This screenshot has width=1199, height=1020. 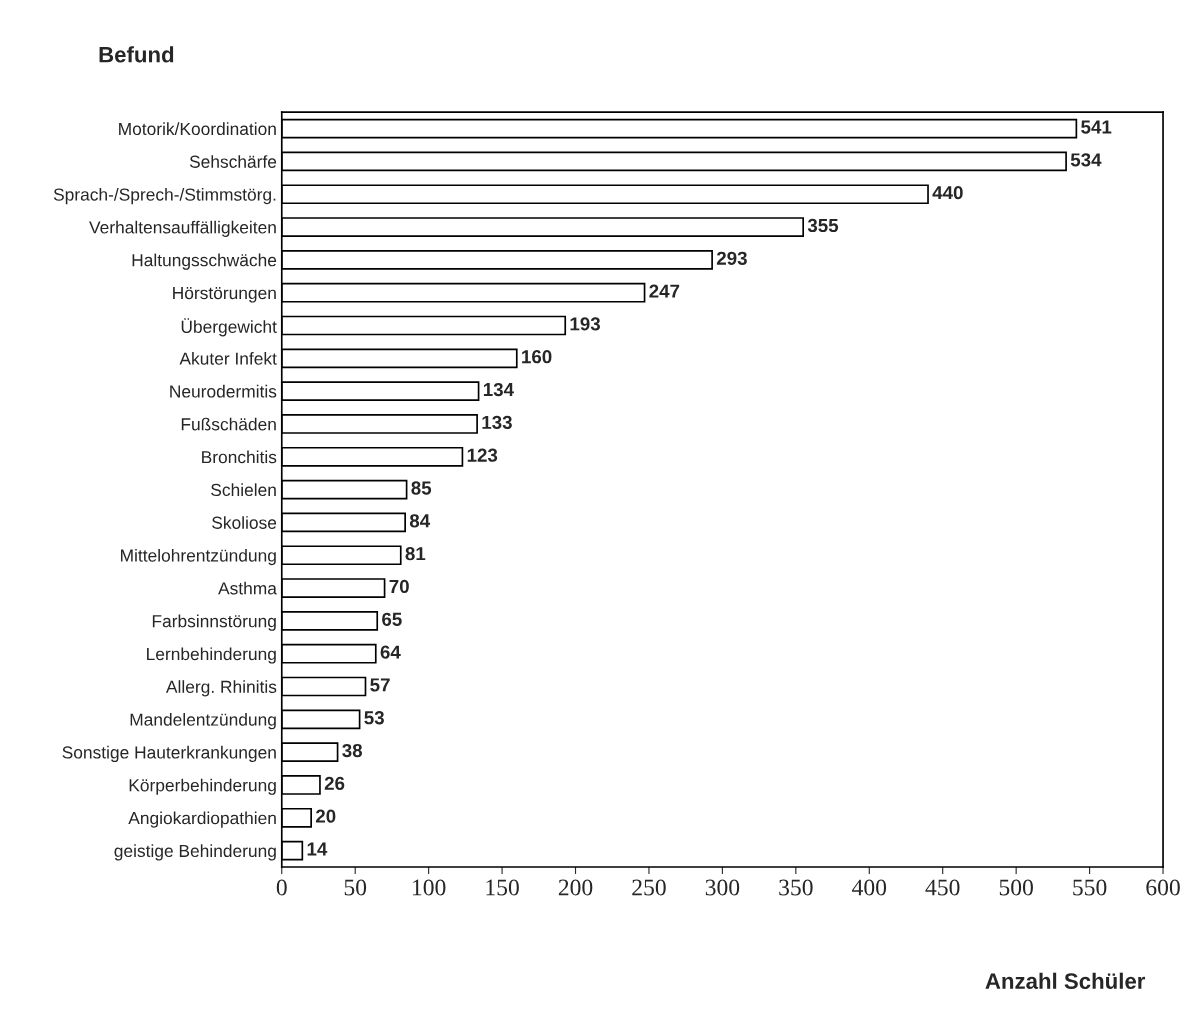 I want to click on data-label: 81, so click(x=415, y=553).